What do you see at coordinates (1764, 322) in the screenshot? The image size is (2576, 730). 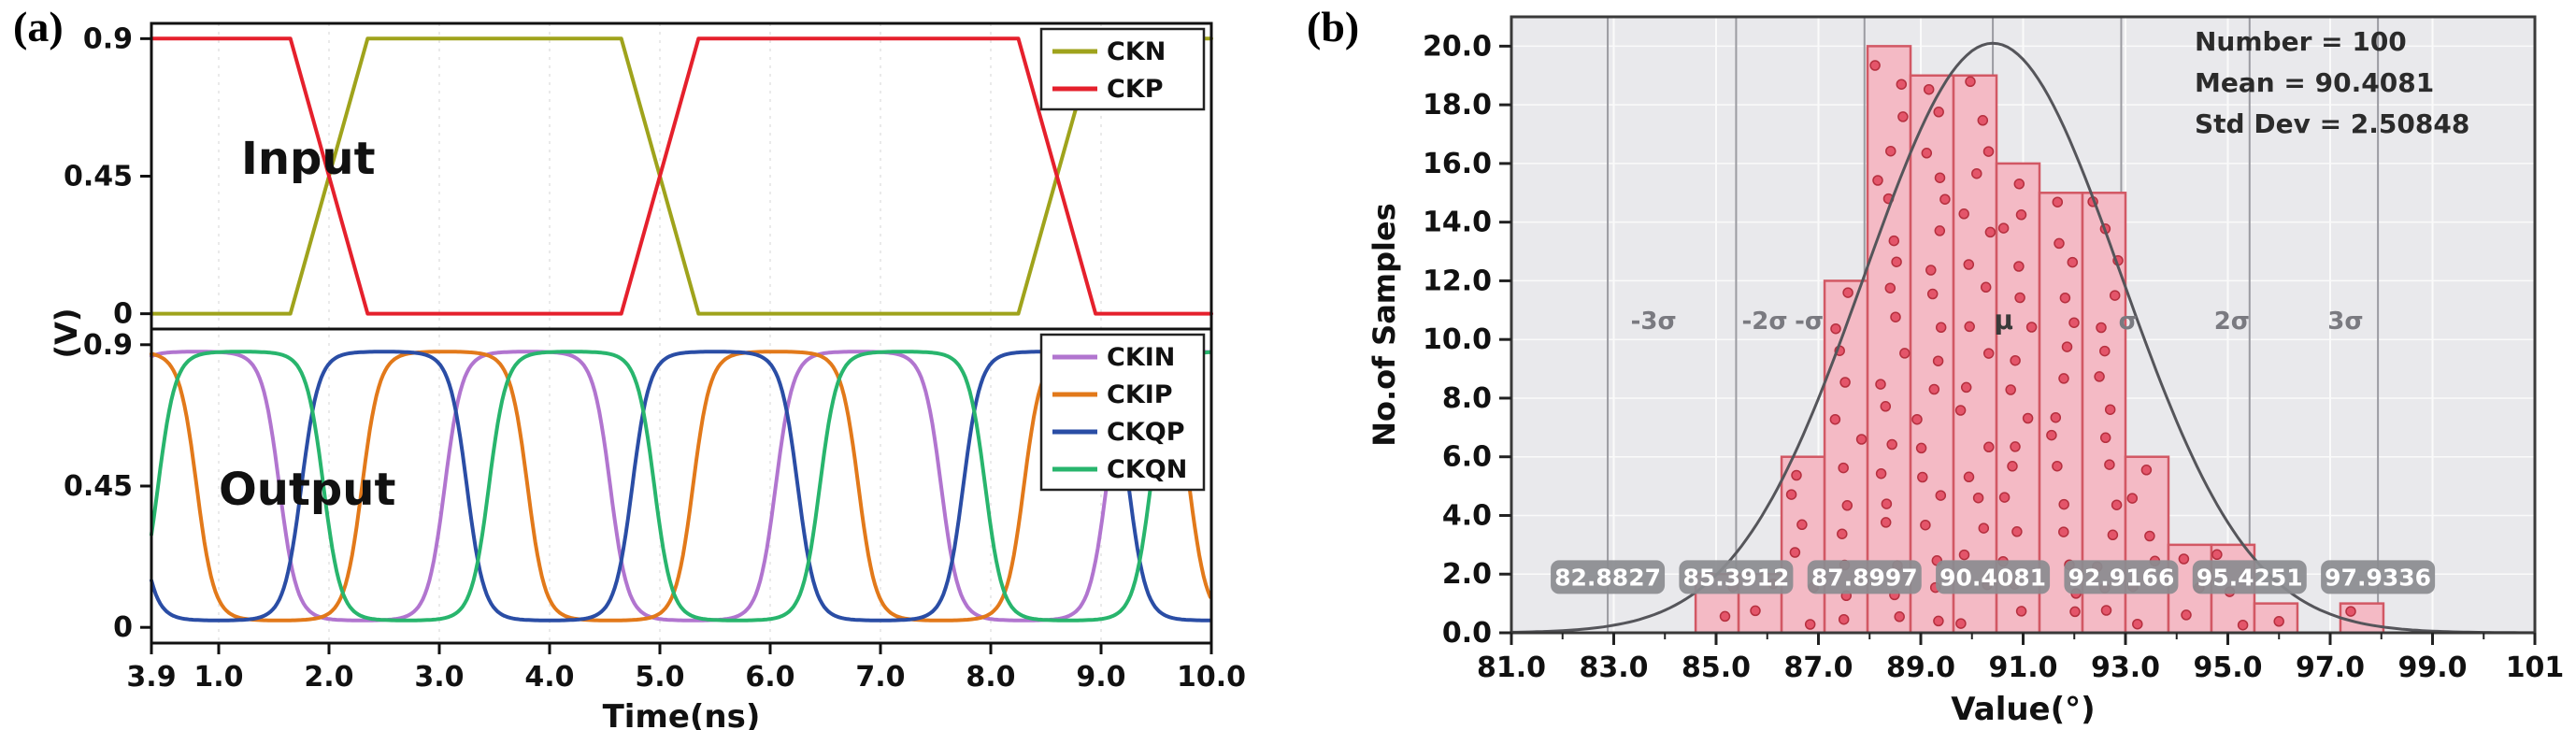 I see `sigma-symbol--2σ: -2σ` at bounding box center [1764, 322].